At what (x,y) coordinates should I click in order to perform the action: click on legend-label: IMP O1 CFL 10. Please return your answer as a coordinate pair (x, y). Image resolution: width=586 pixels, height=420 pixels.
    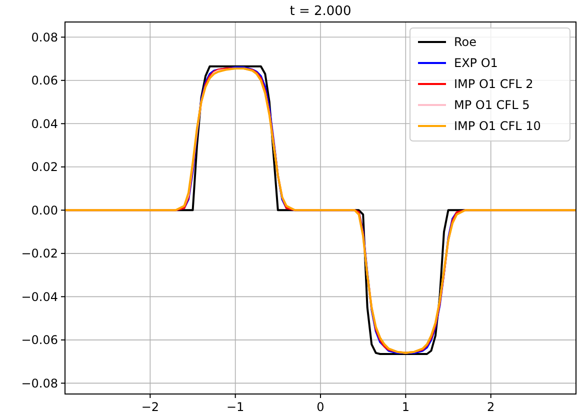
    Looking at the image, I should click on (497, 126).